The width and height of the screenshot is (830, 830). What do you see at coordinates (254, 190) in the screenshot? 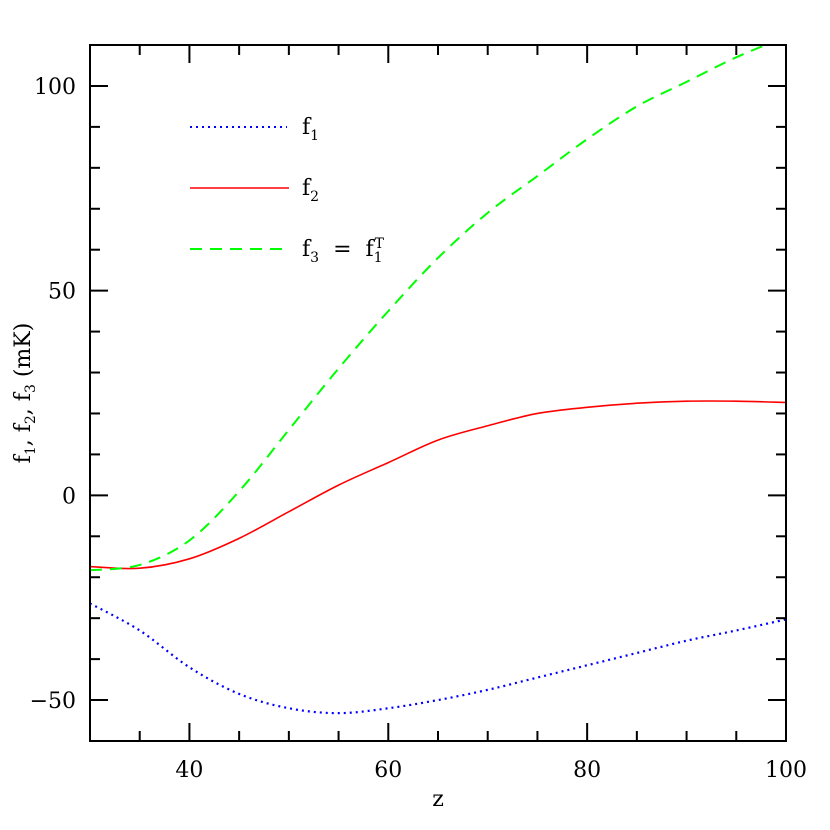
I see `legend-item-f2: f2` at bounding box center [254, 190].